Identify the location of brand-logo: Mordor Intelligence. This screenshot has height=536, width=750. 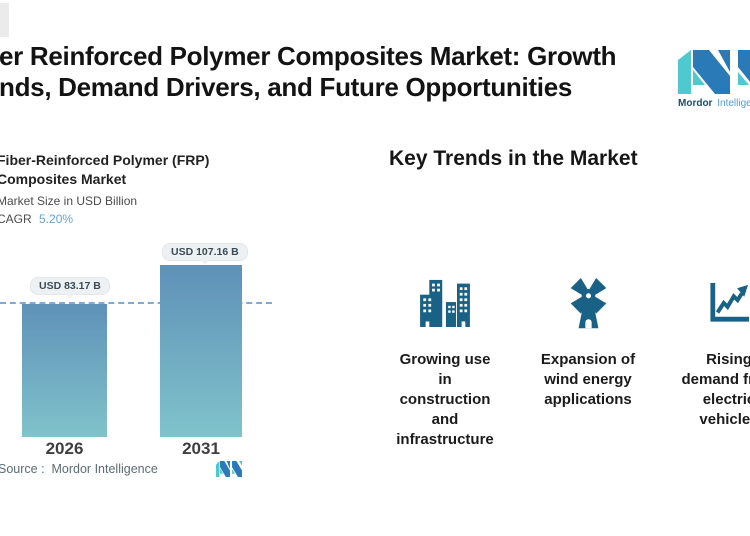
(714, 81).